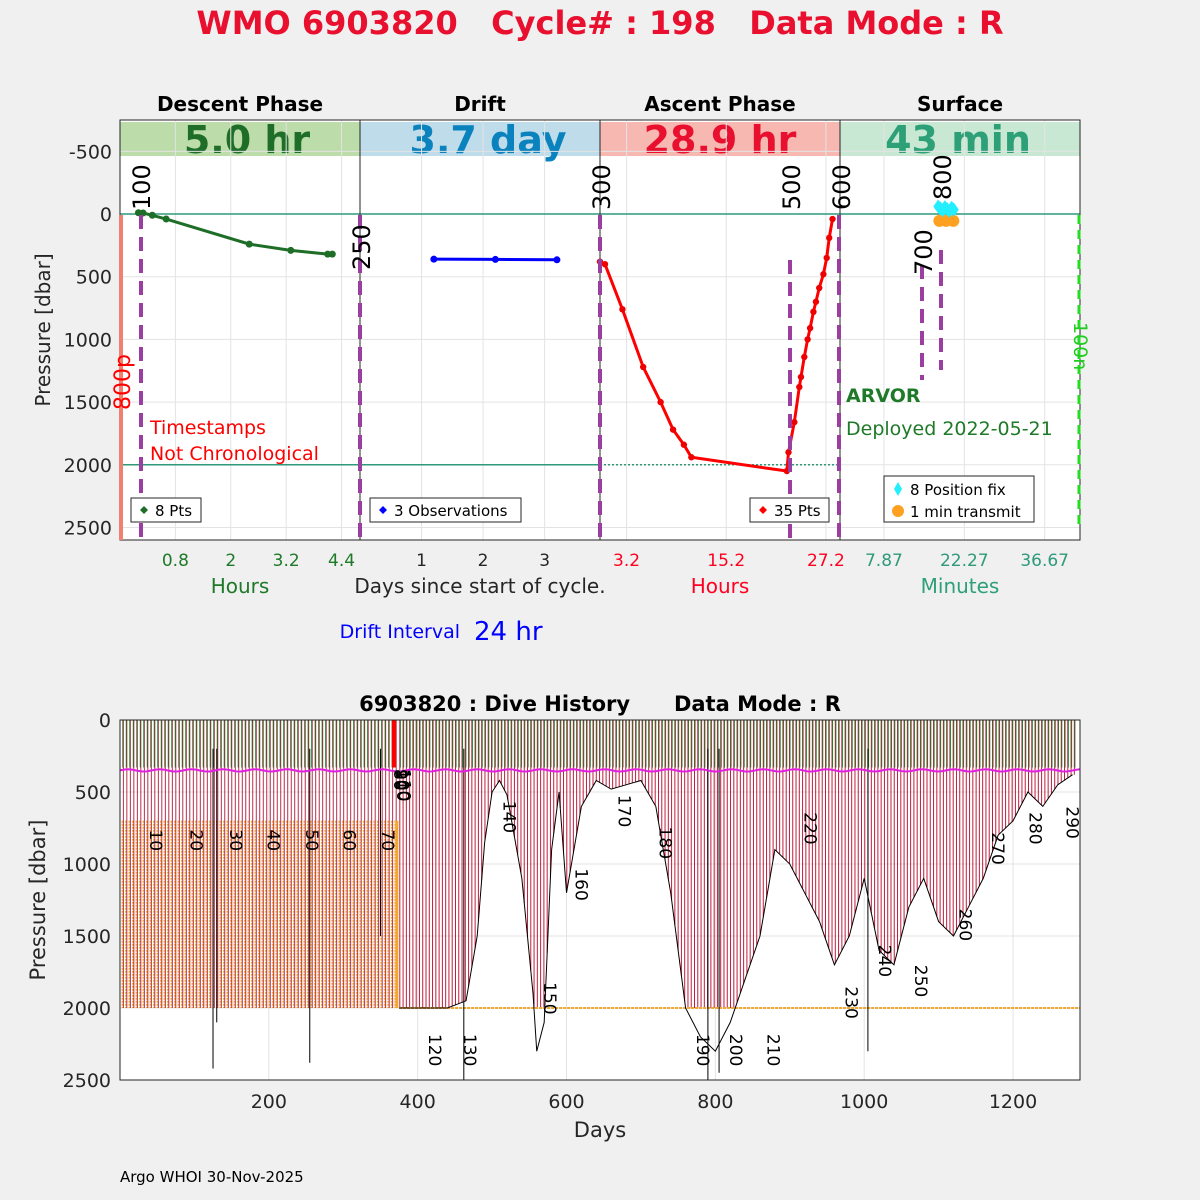 This screenshot has width=1200, height=1200. I want to click on top-y-tick-label-1: 0, so click(106, 215).